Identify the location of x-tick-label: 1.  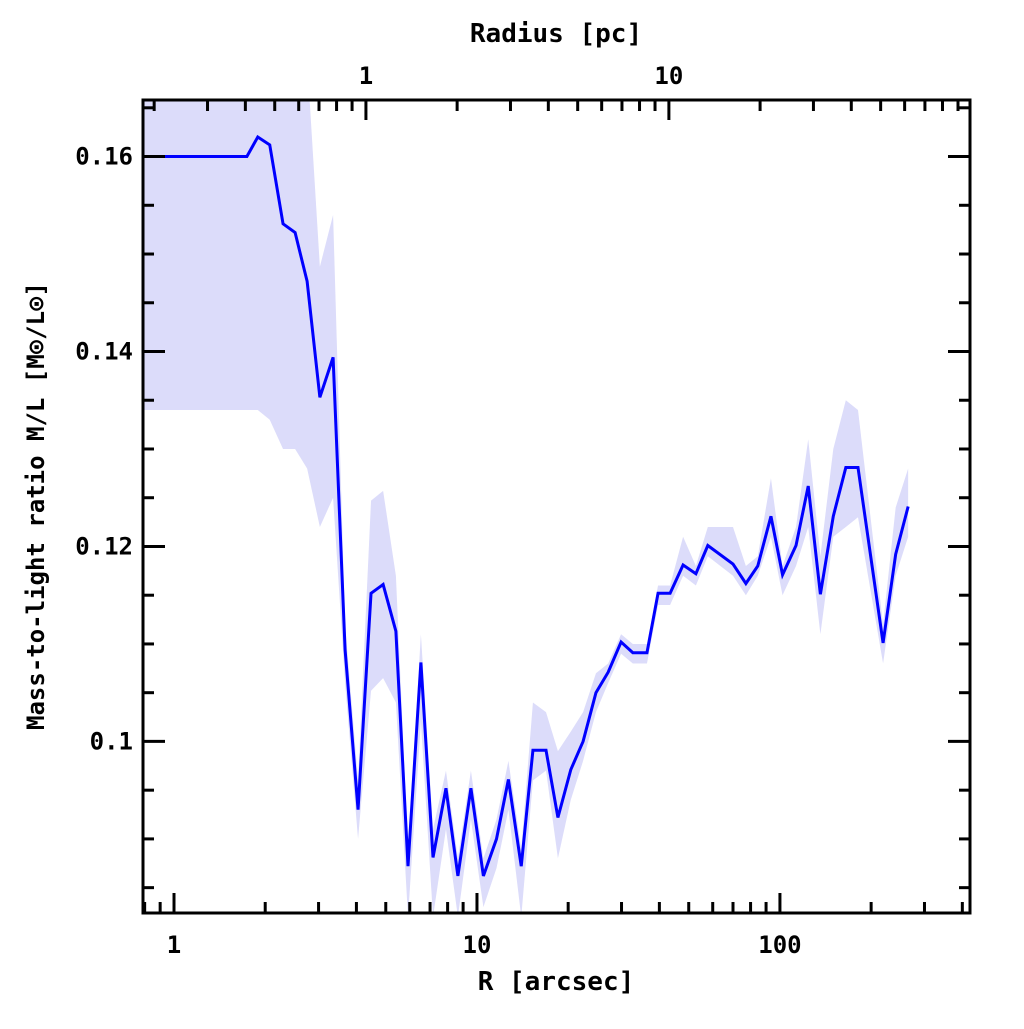
(174, 945).